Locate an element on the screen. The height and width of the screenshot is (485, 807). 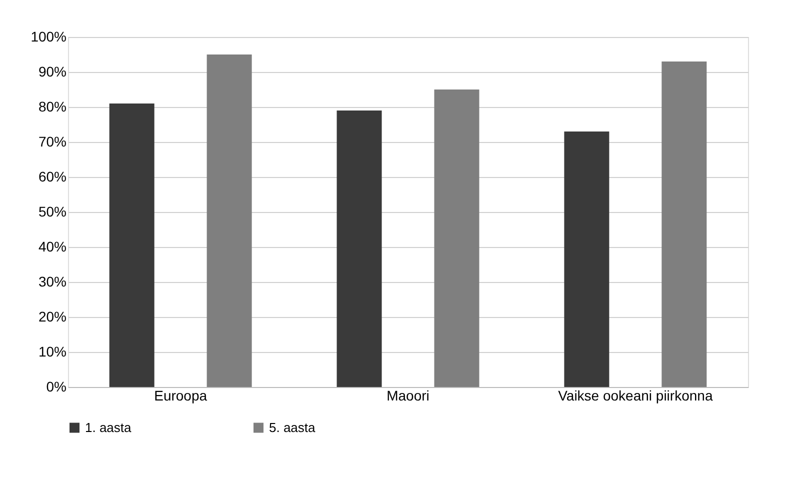
y-tick-label: 0% is located at coordinates (56, 386).